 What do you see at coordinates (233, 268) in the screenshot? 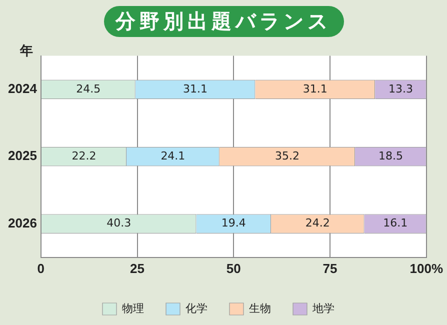
I see `x-tick-label: 50` at bounding box center [233, 268].